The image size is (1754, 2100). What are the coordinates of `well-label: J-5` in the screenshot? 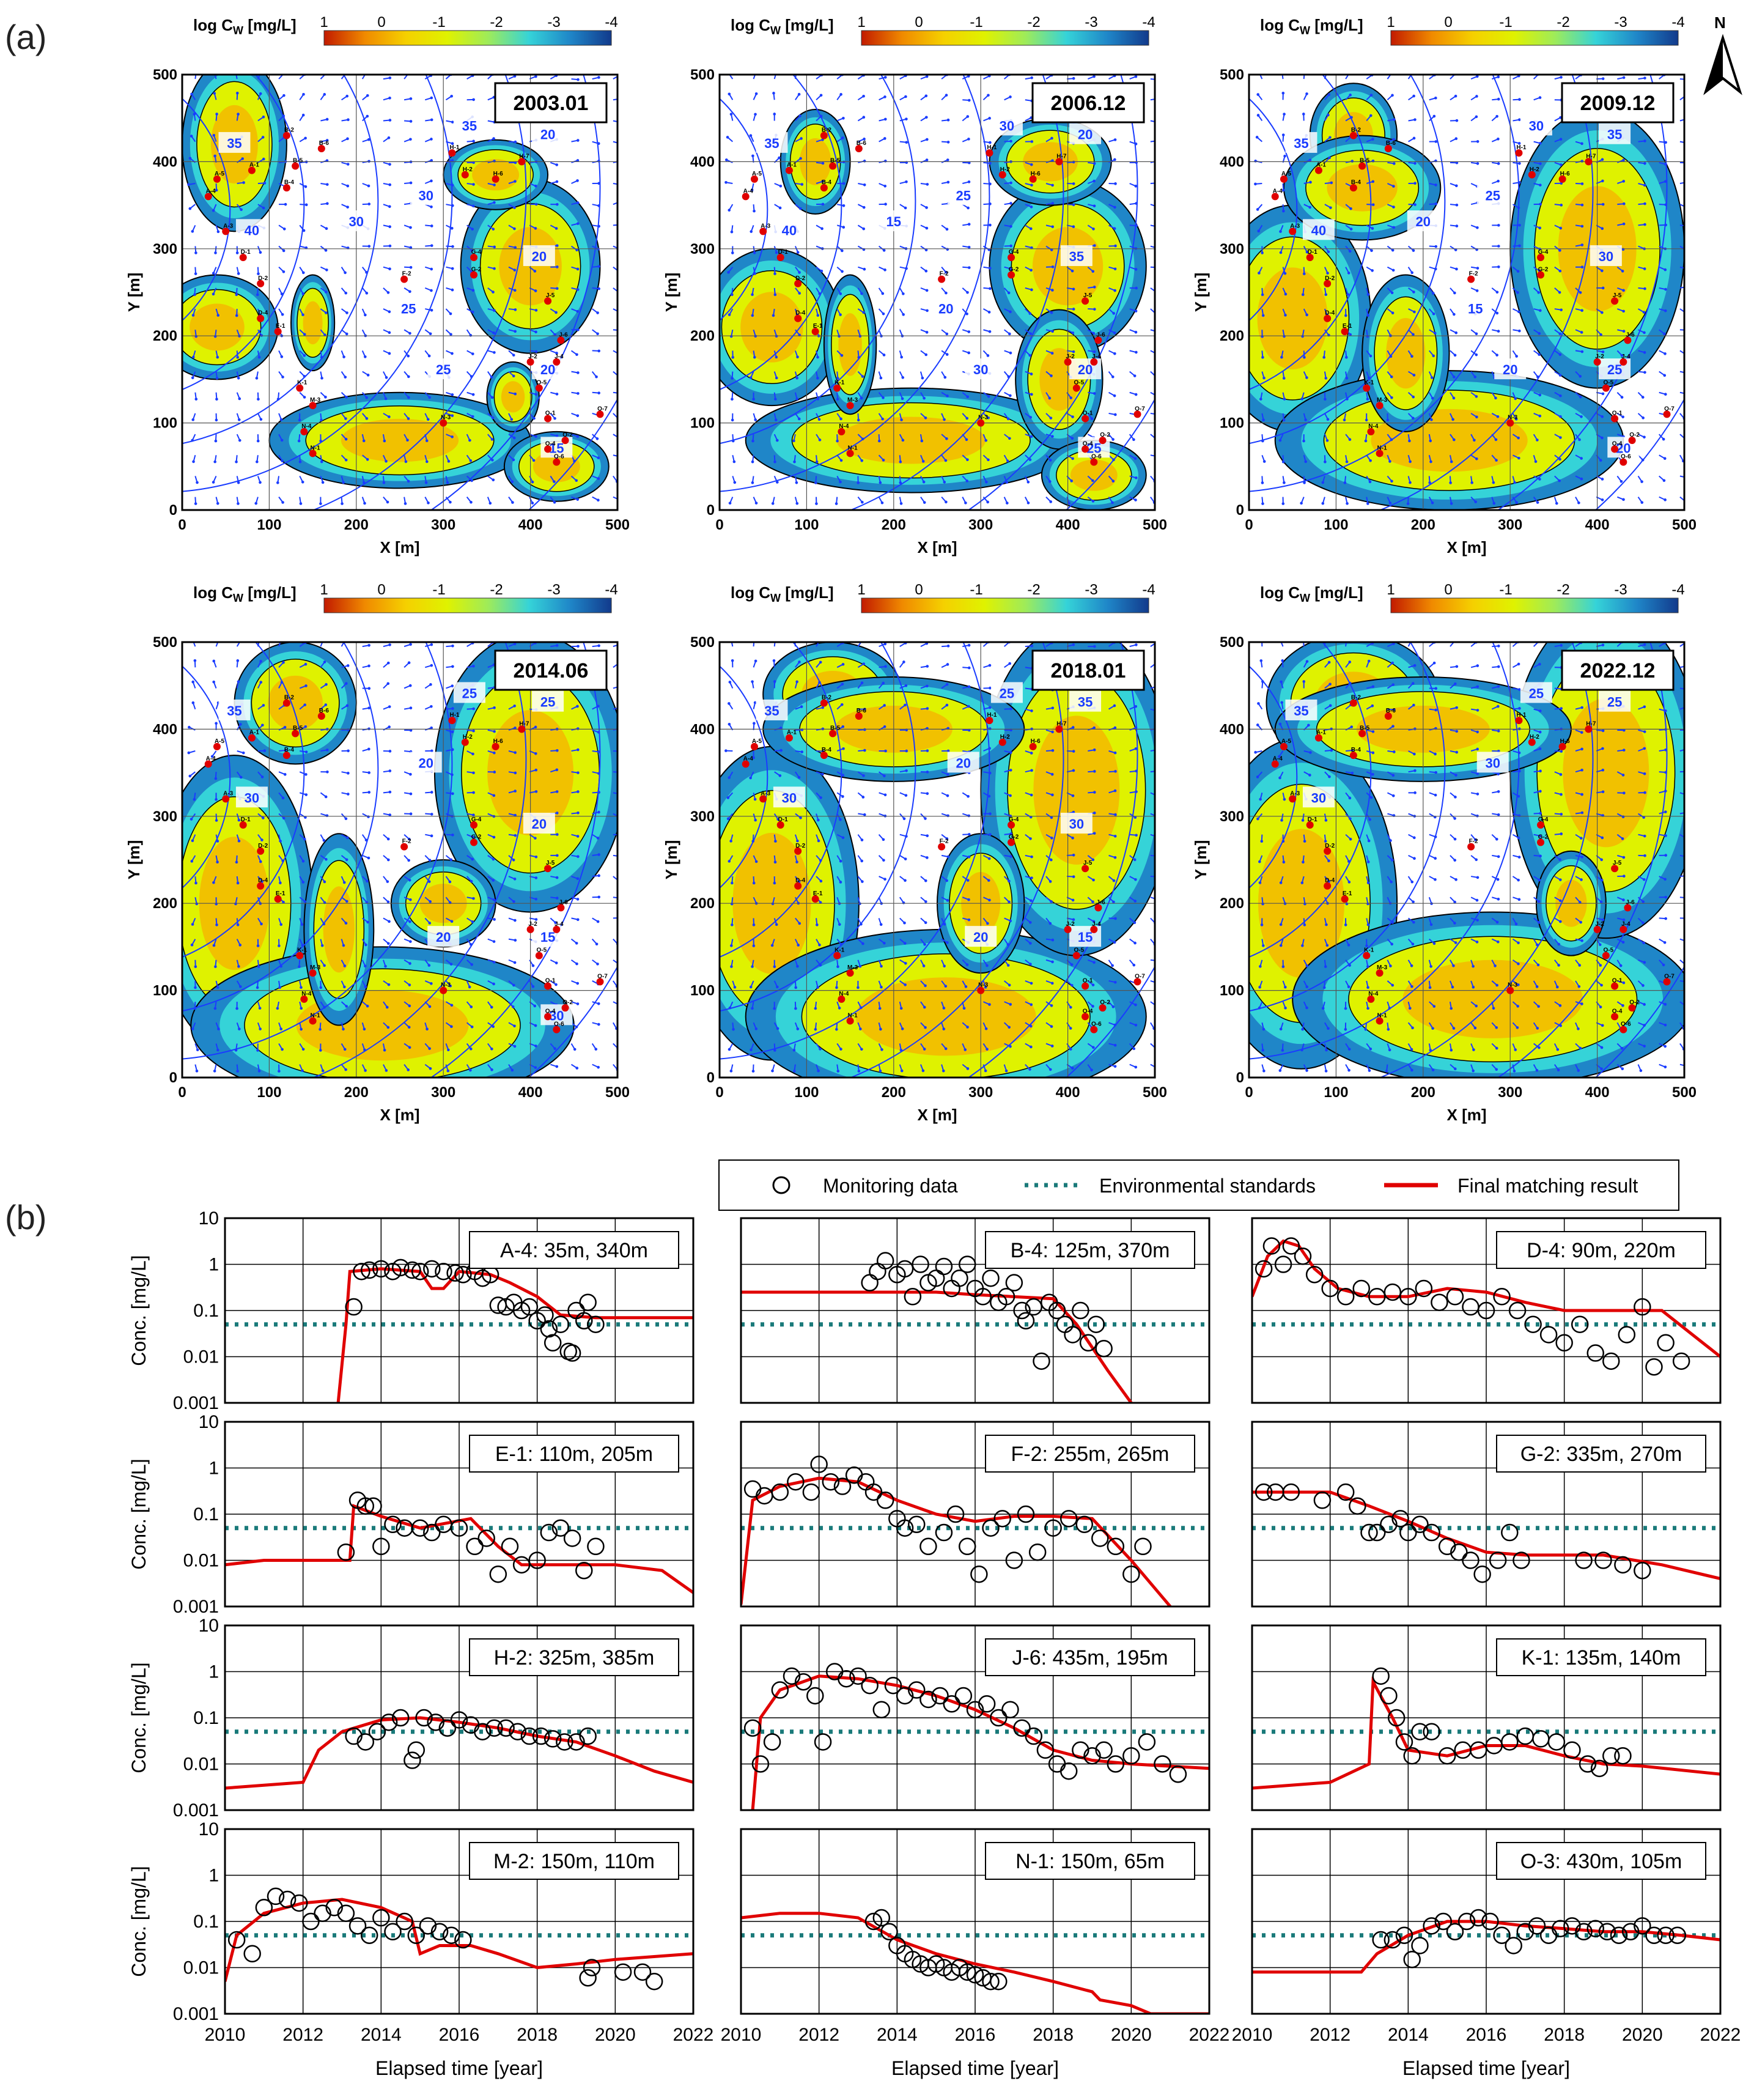 It's located at (1088, 295).